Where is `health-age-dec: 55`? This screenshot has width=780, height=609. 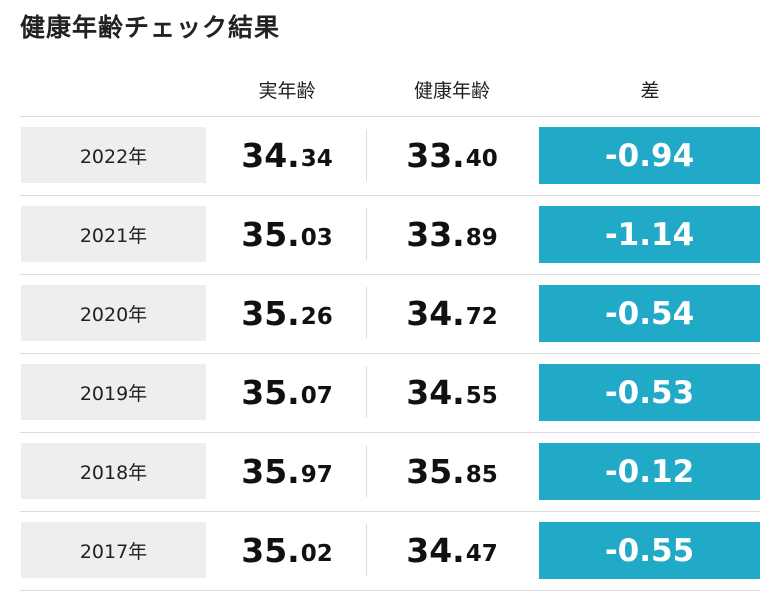 health-age-dec: 55 is located at coordinates (481, 396).